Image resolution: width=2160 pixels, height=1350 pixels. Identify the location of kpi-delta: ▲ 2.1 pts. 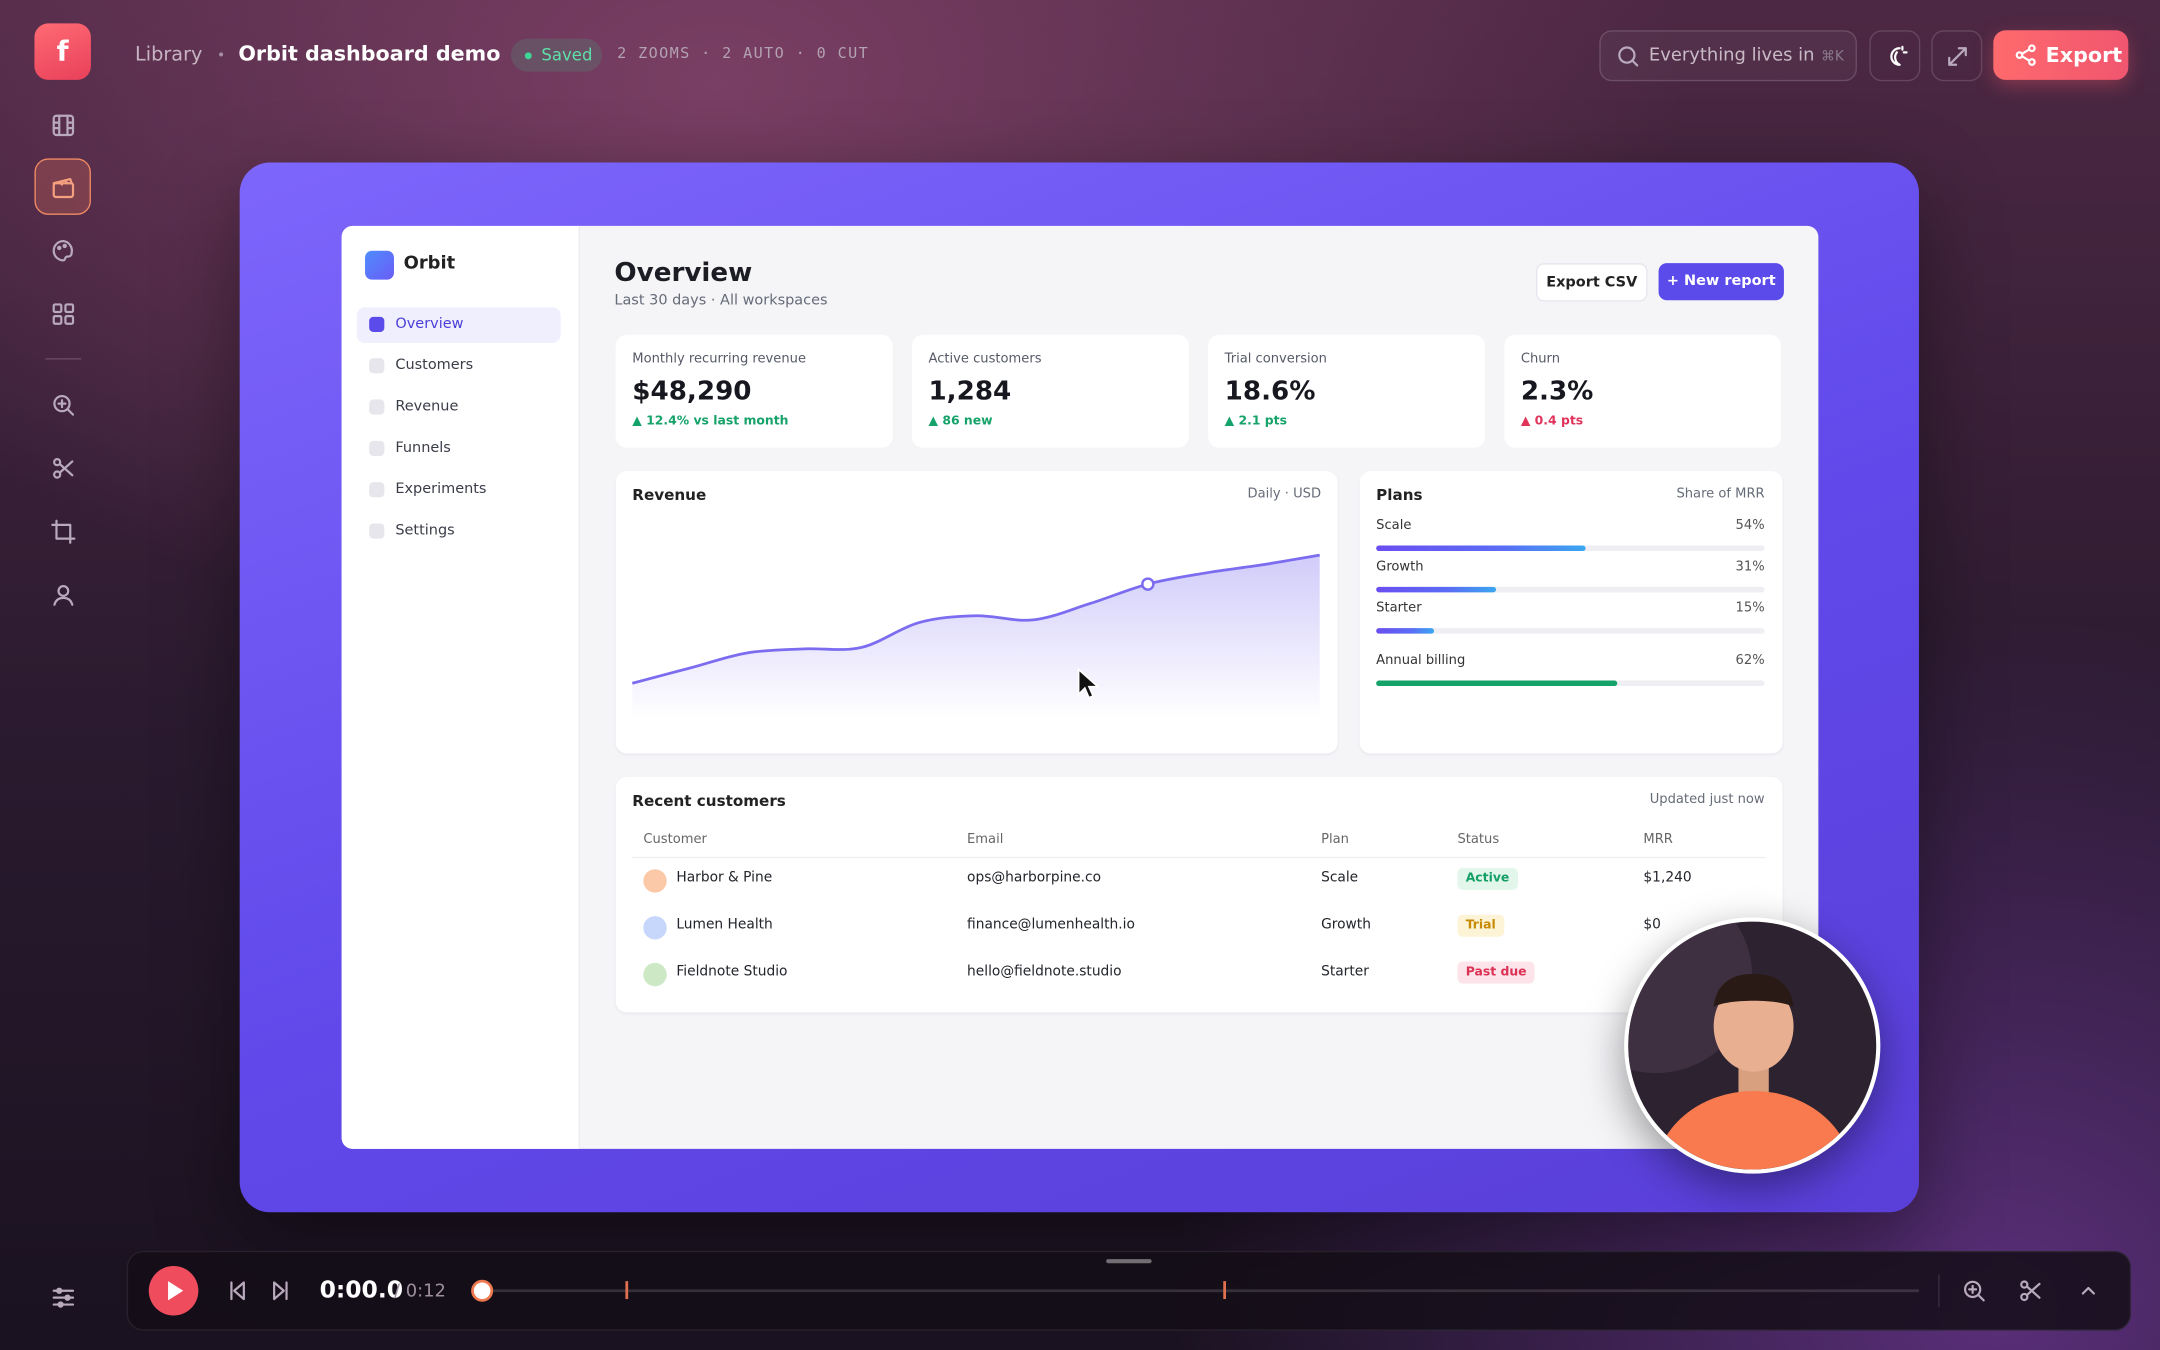
(1255, 421).